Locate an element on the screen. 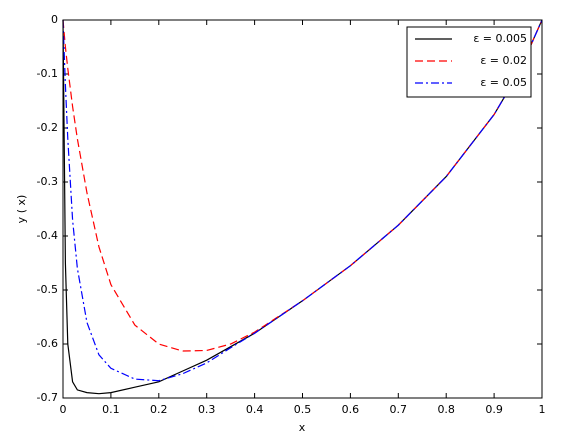 Image resolution: width=570 pixels, height=439 pixels. y-tick-label: -0.1 is located at coordinates (47, 73).